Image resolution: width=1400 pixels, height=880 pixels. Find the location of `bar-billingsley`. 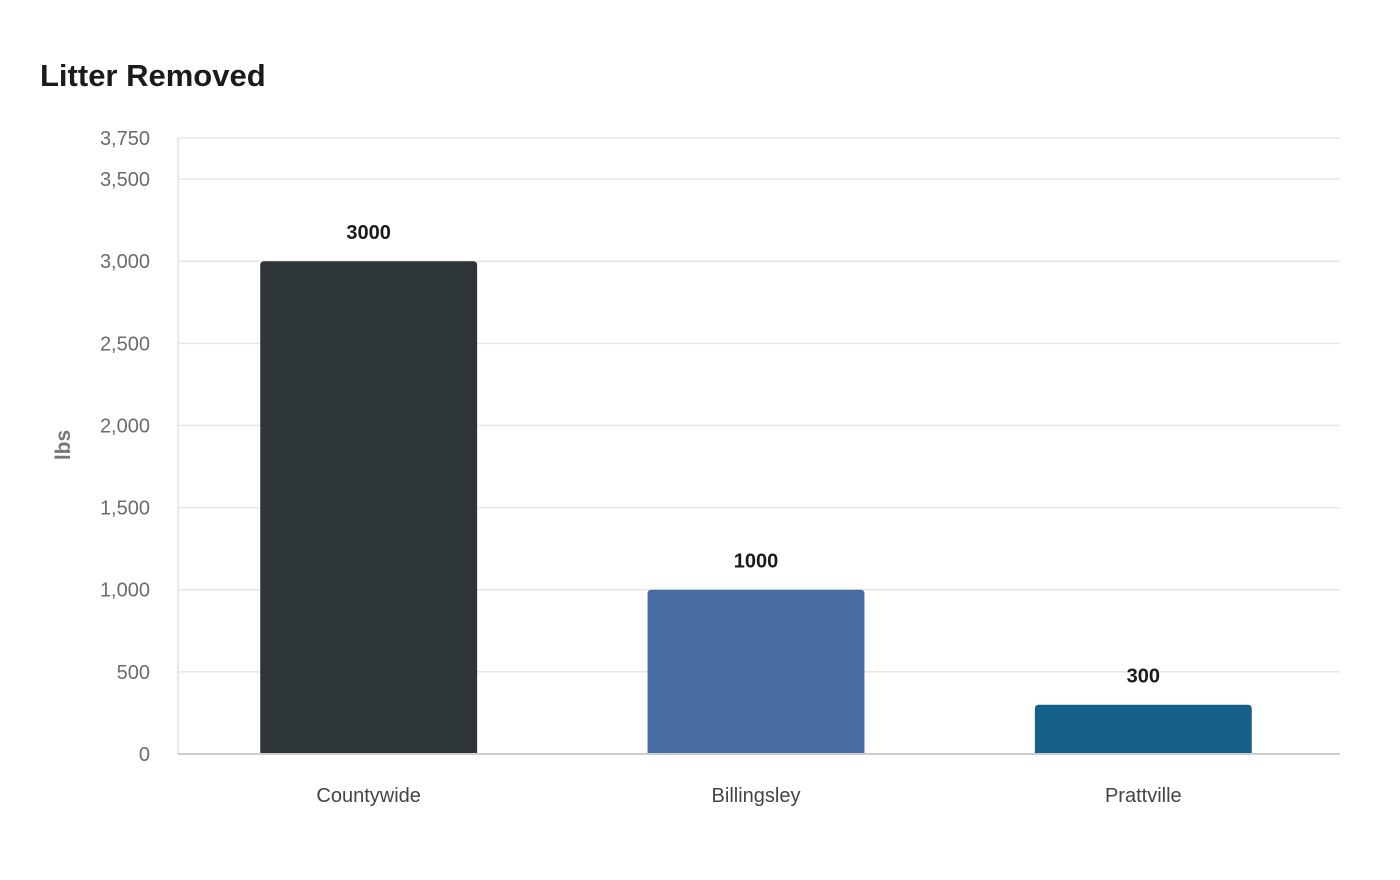

bar-billingsley is located at coordinates (756, 671).